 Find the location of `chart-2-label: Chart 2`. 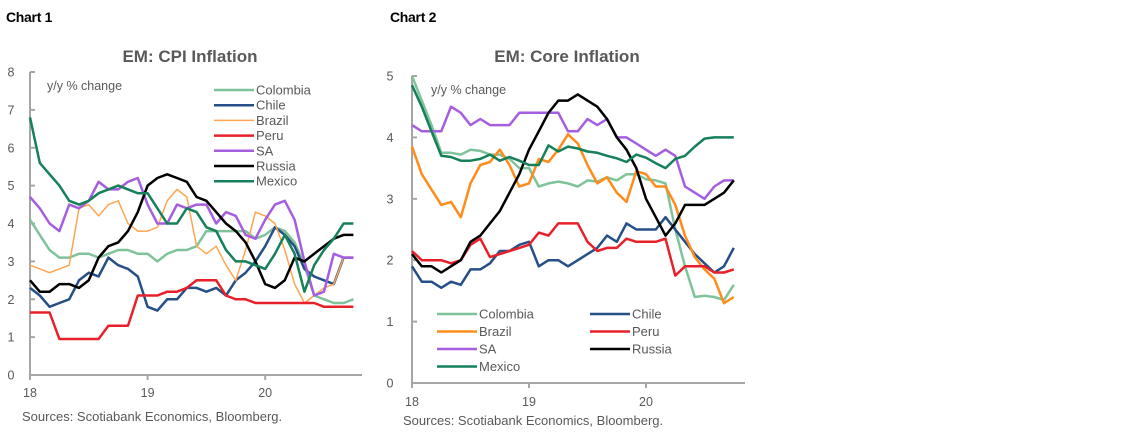

chart-2-label: Chart 2 is located at coordinates (413, 17).